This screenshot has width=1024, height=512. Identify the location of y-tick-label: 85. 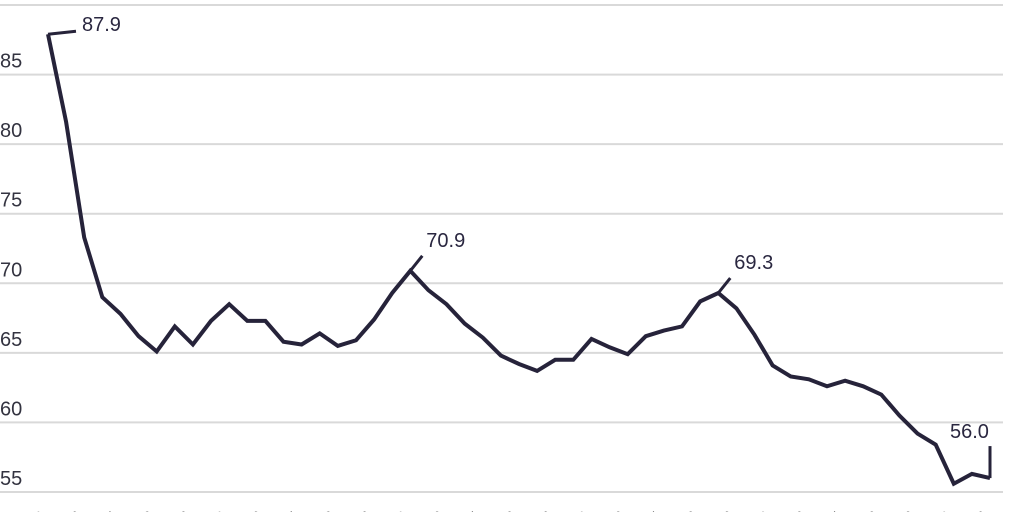
(11, 62).